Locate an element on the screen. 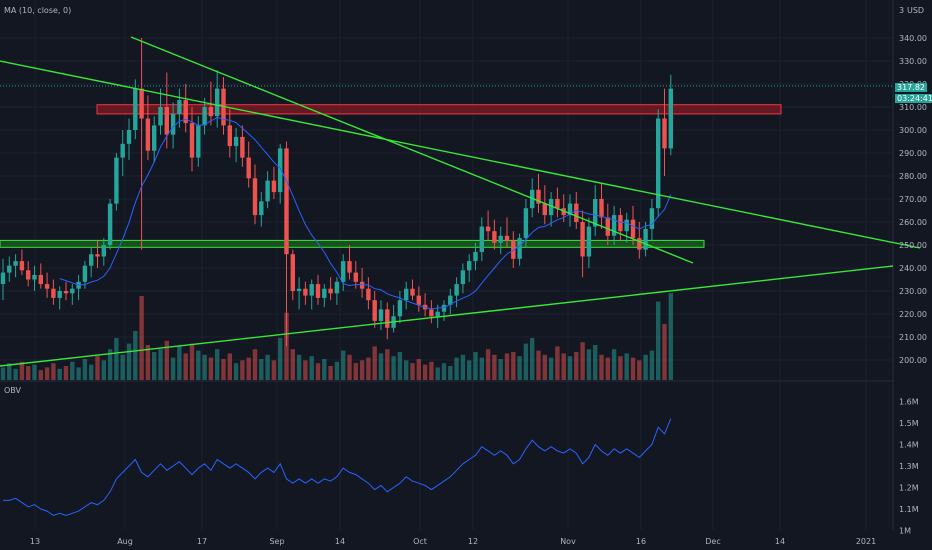  indicator-label: MA (10, close, 0) is located at coordinates (38, 10).